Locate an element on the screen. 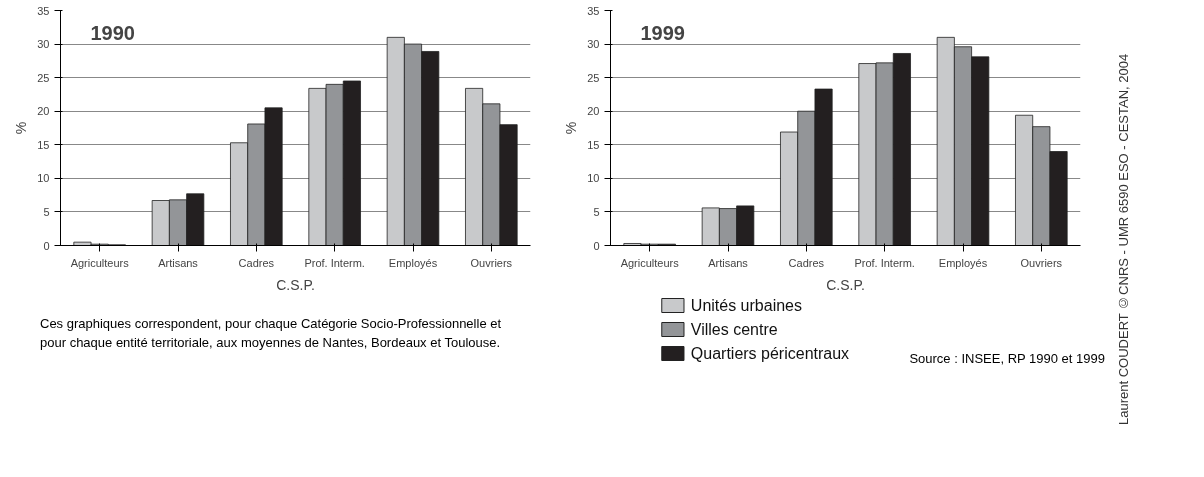 This screenshot has width=1204, height=477. text: 1999 is located at coordinates (662, 32).